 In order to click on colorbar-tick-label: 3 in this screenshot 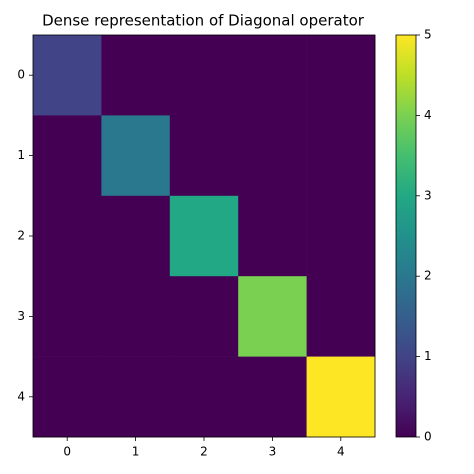, I will do `click(428, 195)`.